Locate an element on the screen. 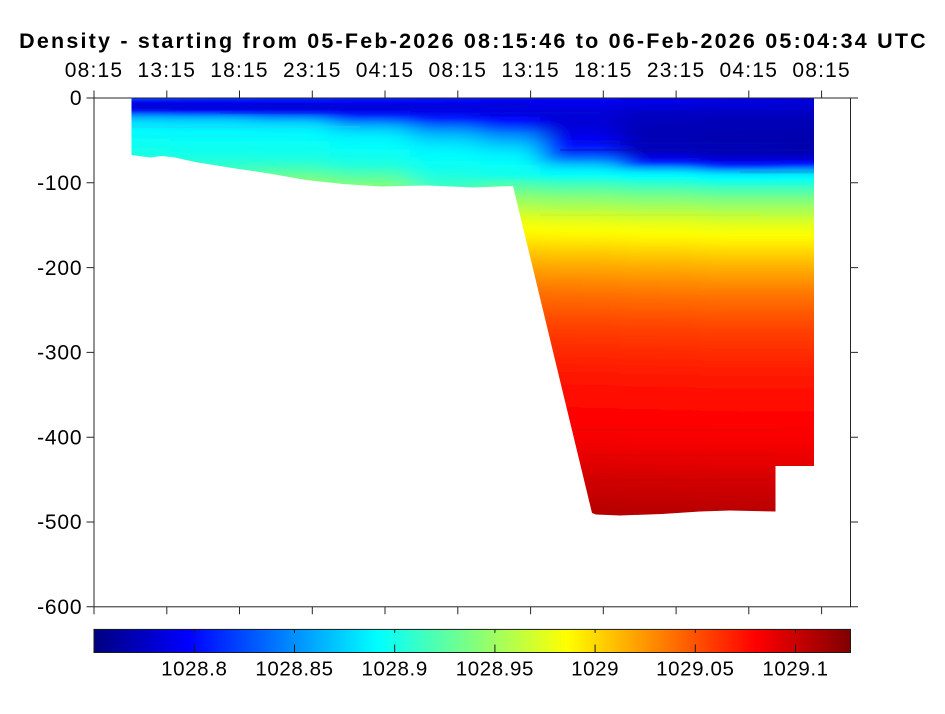 The height and width of the screenshot is (714, 945). svg-text: -100 is located at coordinates (59, 183).